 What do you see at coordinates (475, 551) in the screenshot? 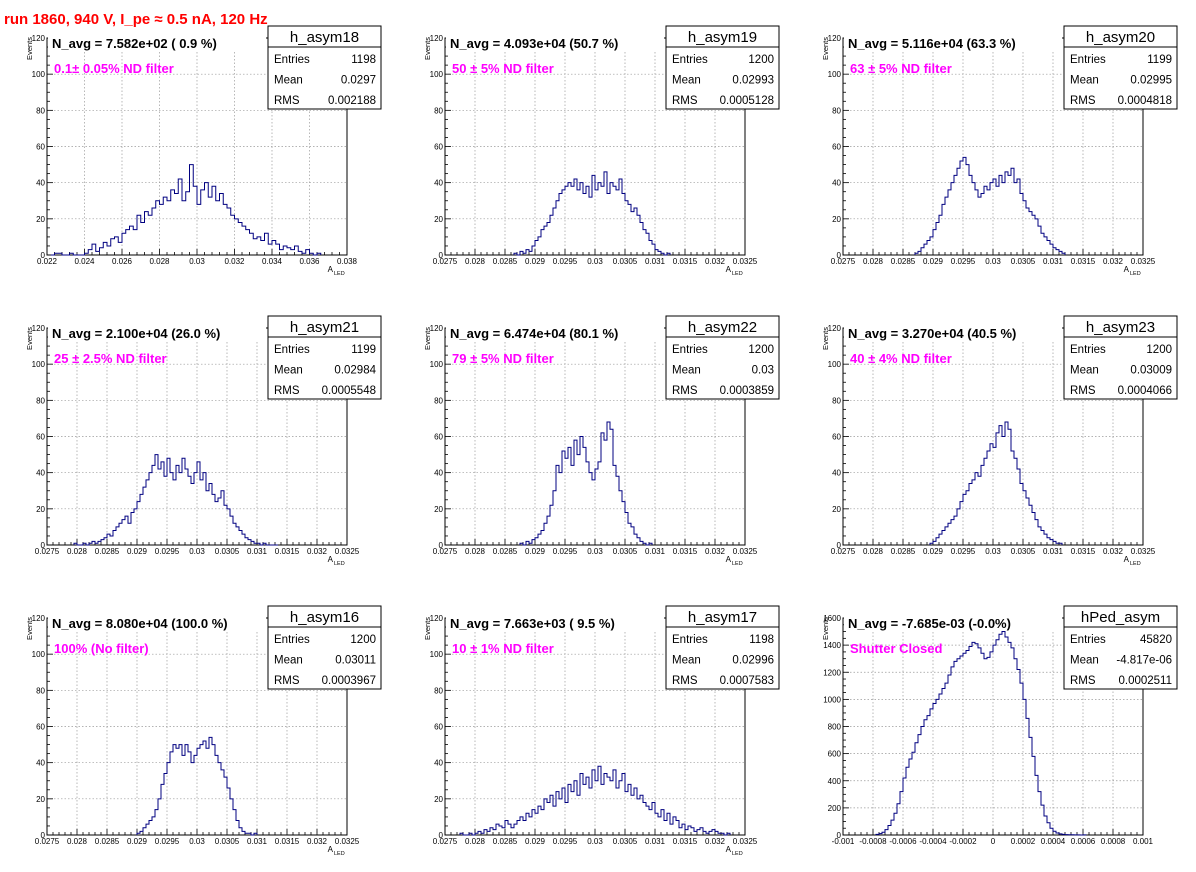
I see `x-tick-label: 0.028` at bounding box center [475, 551].